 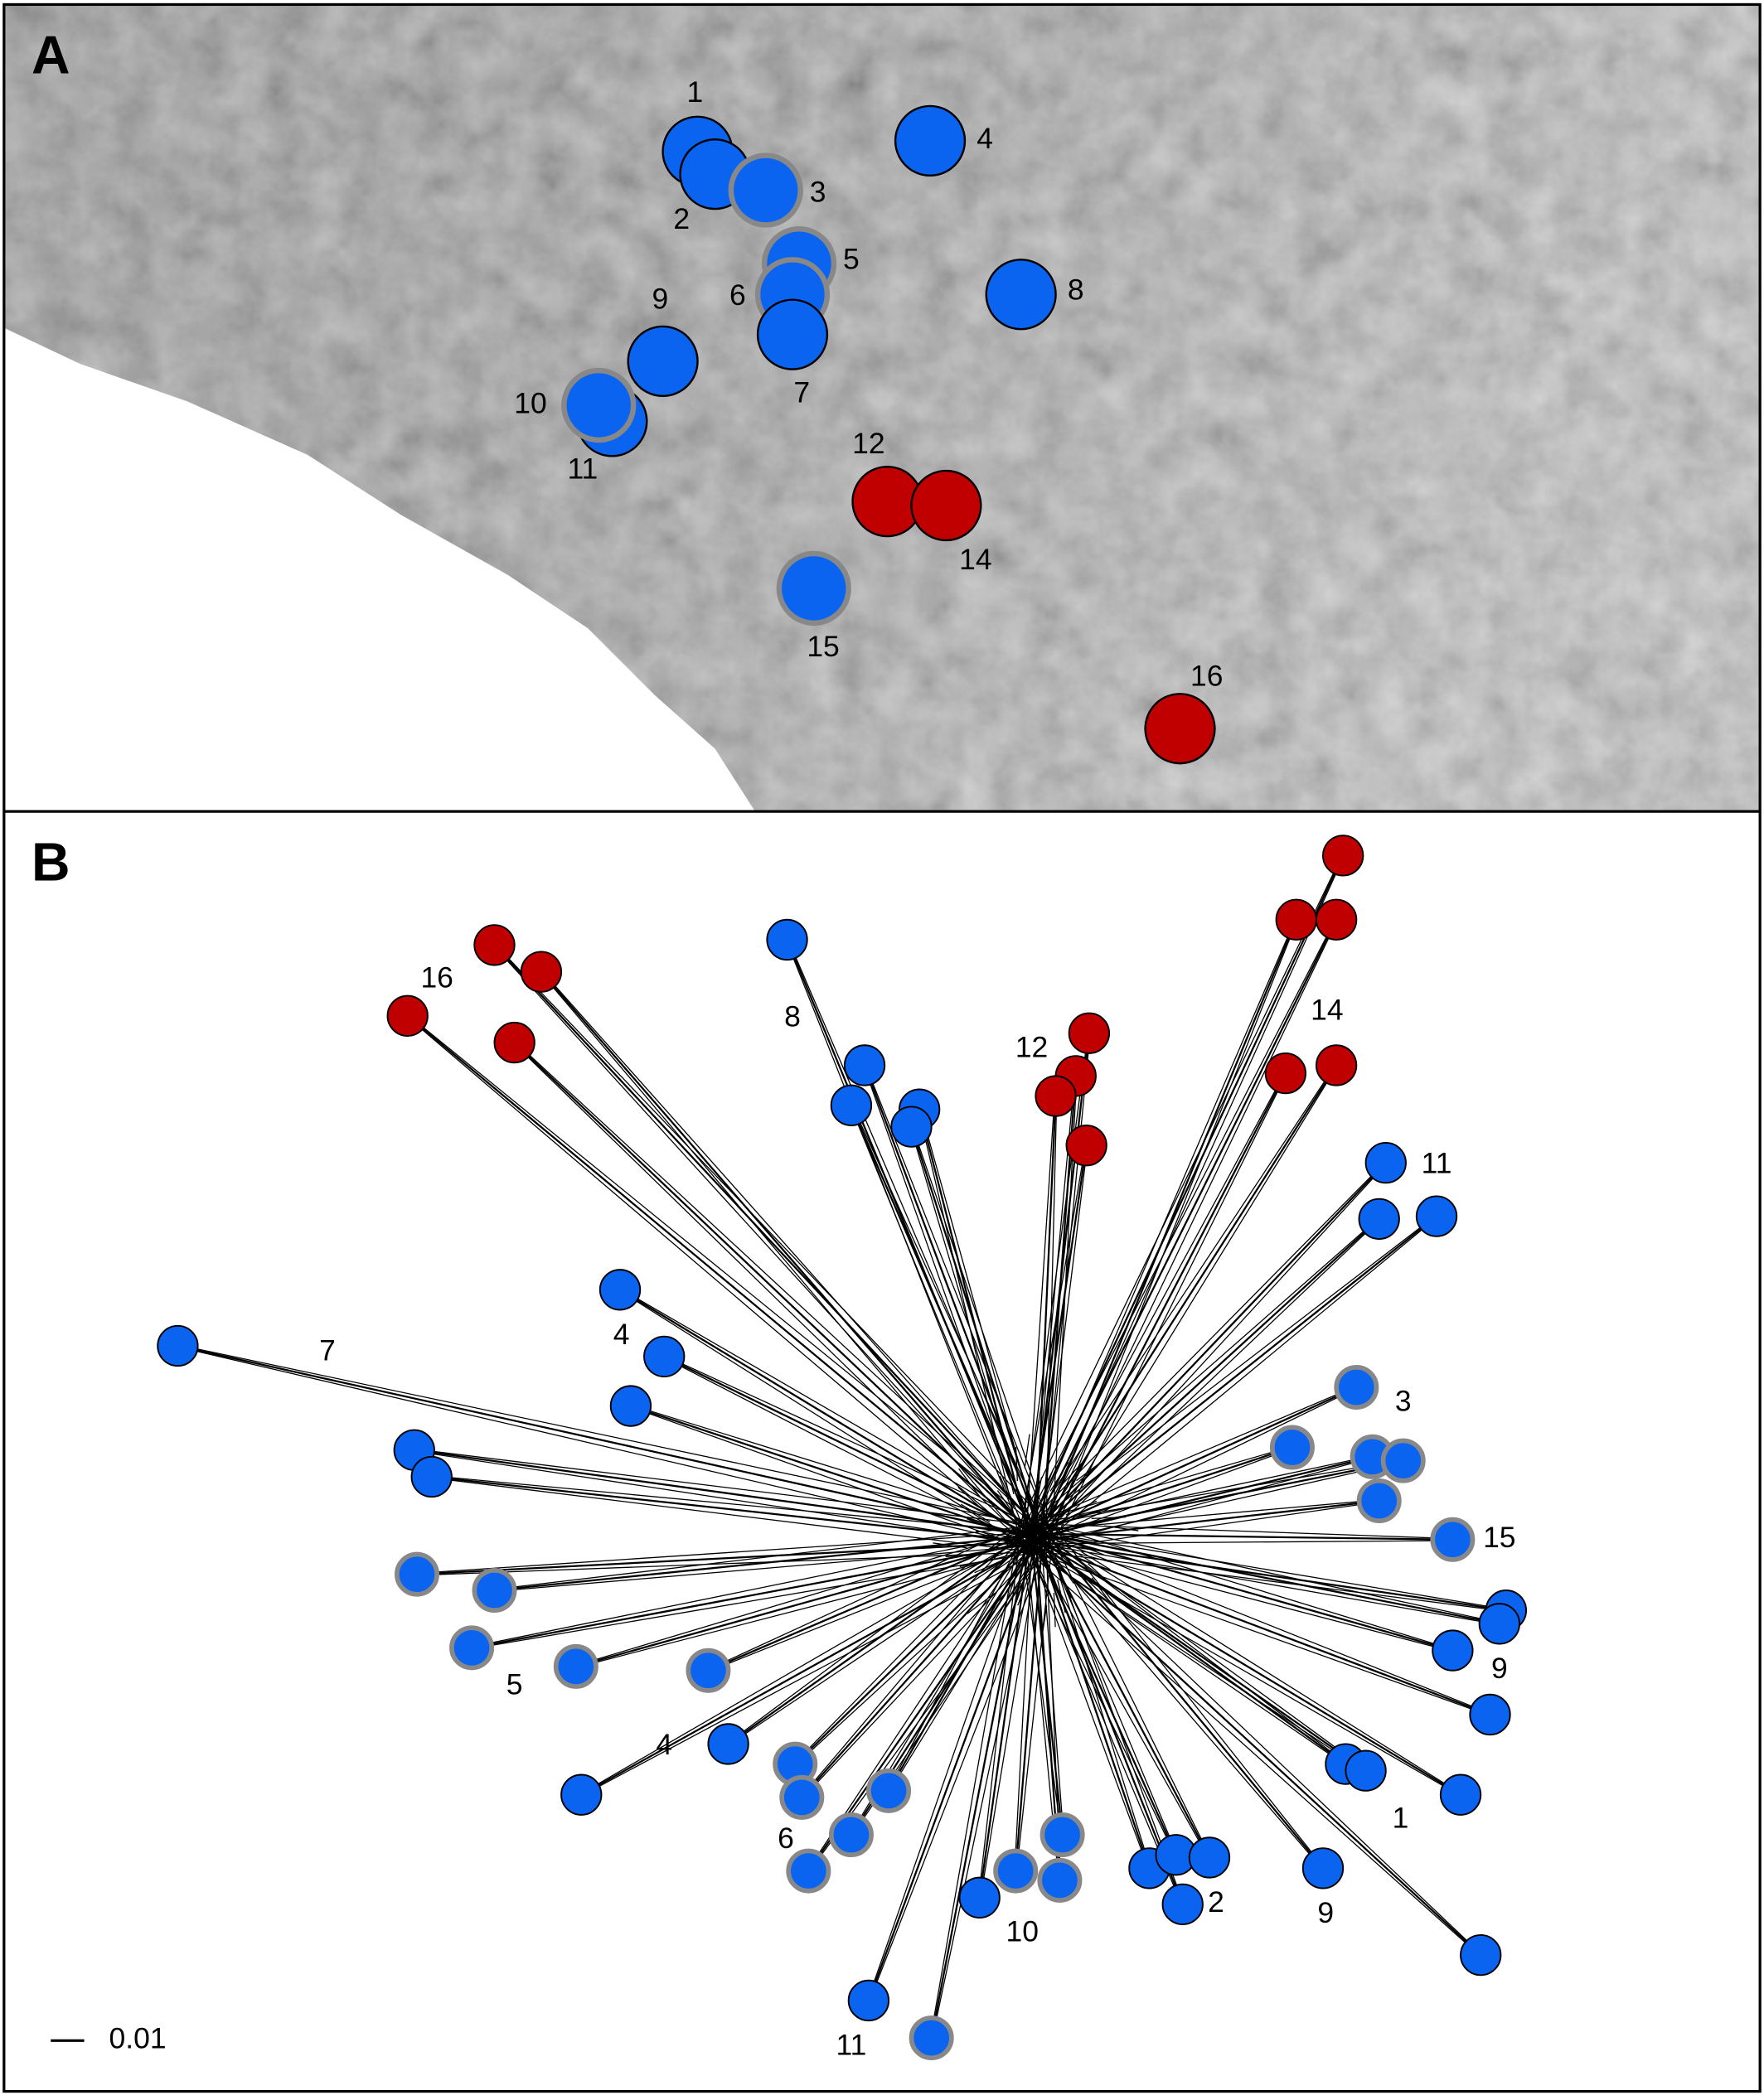 I want to click on site-label: 5, so click(x=851, y=258).